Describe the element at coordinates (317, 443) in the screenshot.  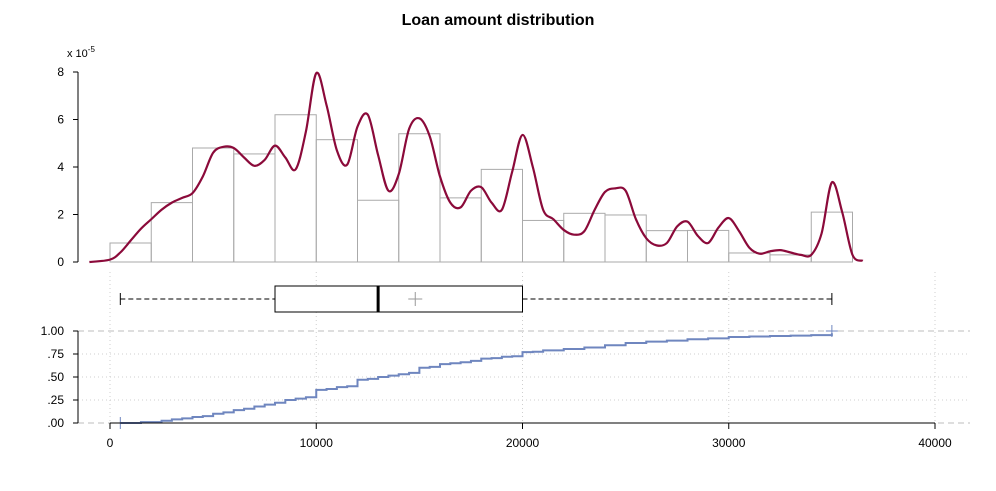
I see `x-tick-label: 10000` at that location.